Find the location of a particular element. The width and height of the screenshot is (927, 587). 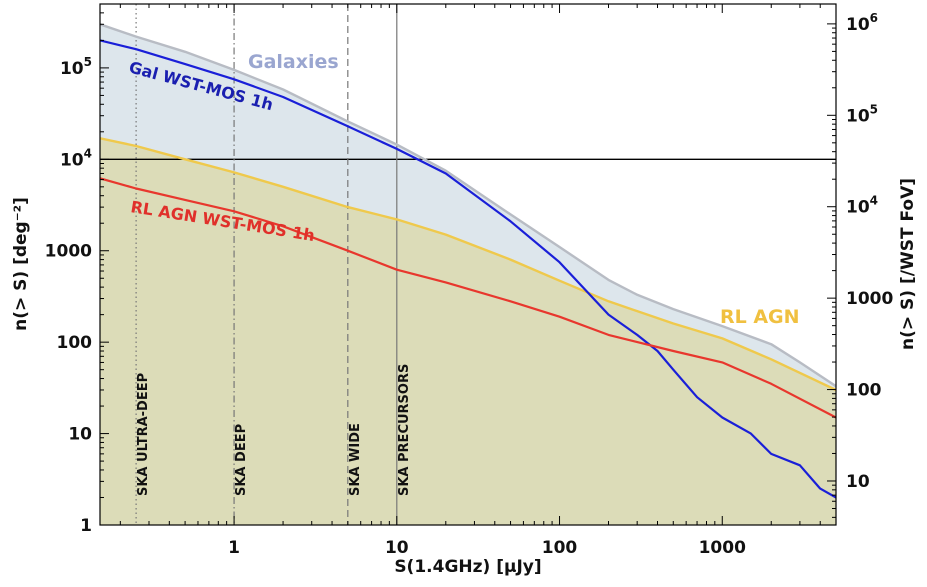

y2-tick-label: 10 is located at coordinates (858, 482).